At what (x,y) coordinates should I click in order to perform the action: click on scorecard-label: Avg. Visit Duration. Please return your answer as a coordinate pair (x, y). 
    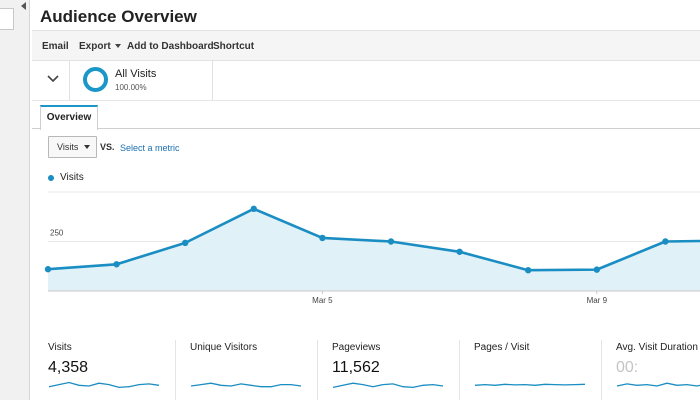
    Looking at the image, I should click on (657, 347).